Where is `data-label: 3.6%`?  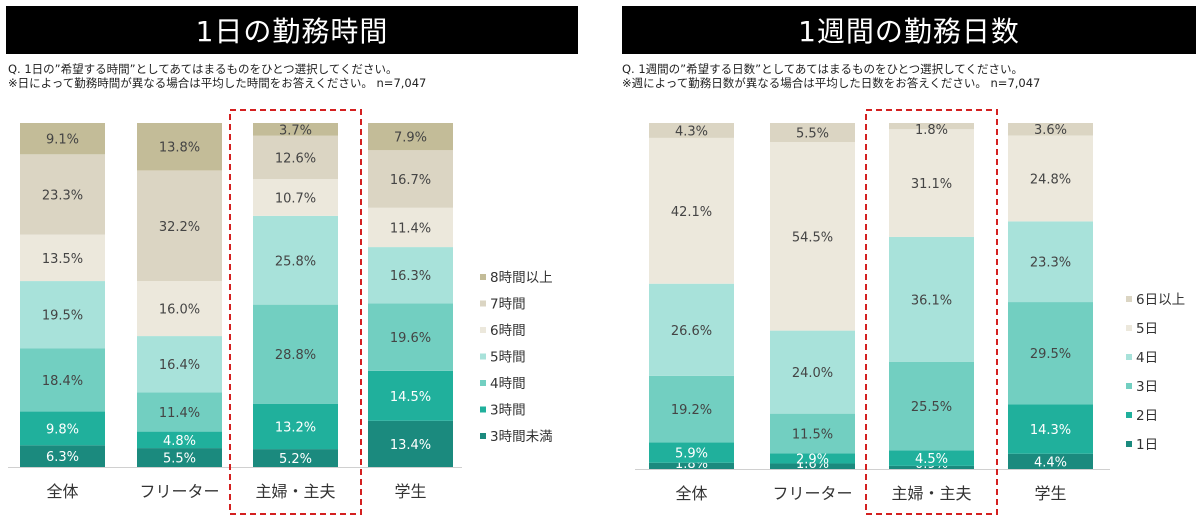 data-label: 3.6% is located at coordinates (1050, 130).